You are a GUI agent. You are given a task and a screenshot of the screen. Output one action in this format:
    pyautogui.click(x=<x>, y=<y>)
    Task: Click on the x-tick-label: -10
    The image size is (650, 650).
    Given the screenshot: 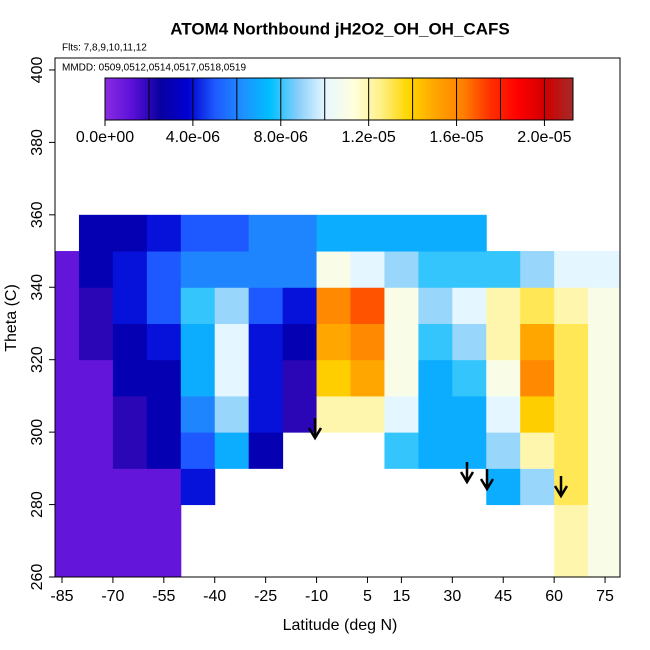 What is the action you would take?
    pyautogui.click(x=316, y=596)
    